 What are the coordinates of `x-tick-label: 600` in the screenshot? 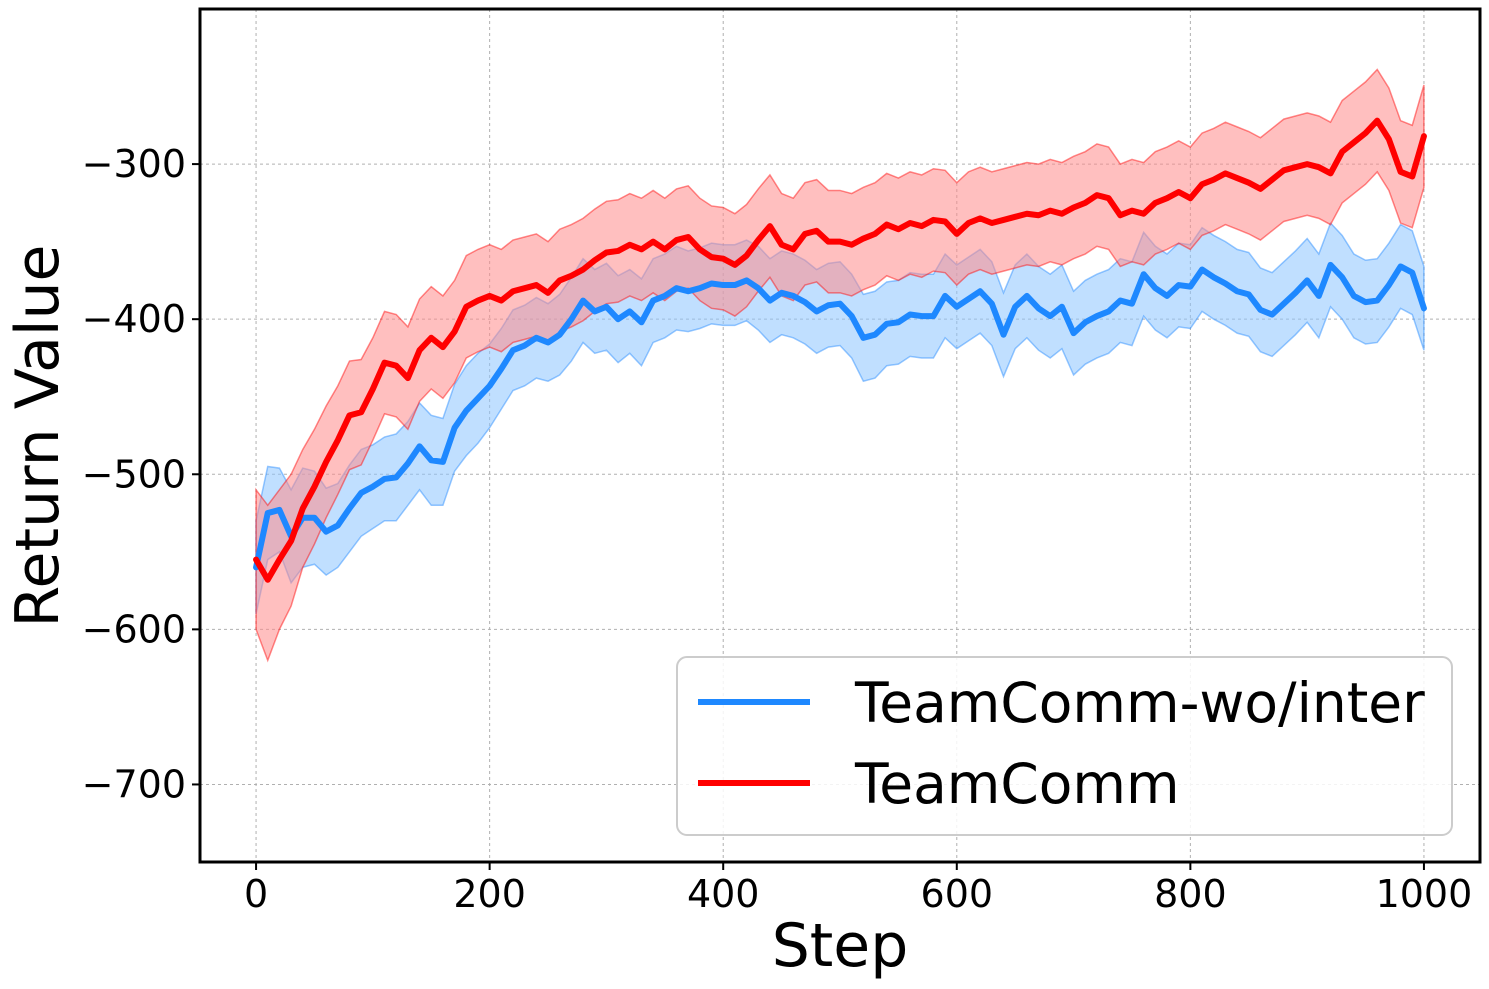 It's located at (957, 894).